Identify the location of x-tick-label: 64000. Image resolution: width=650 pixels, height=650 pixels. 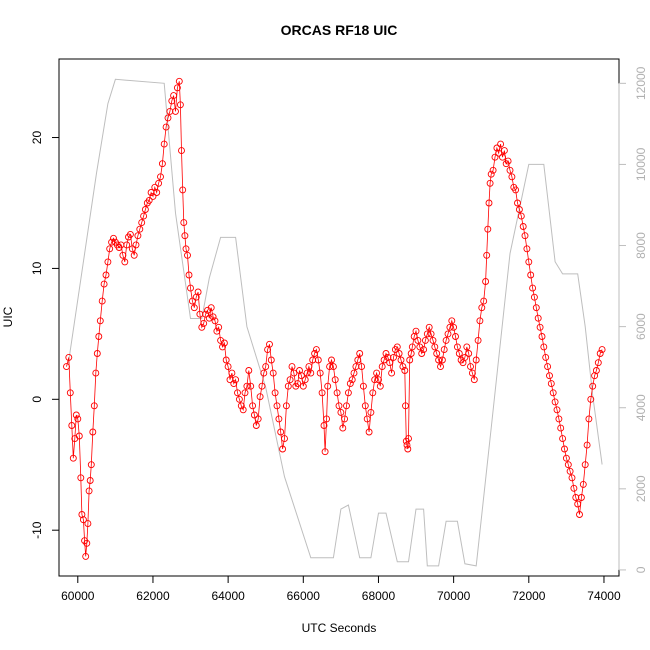
(228, 596).